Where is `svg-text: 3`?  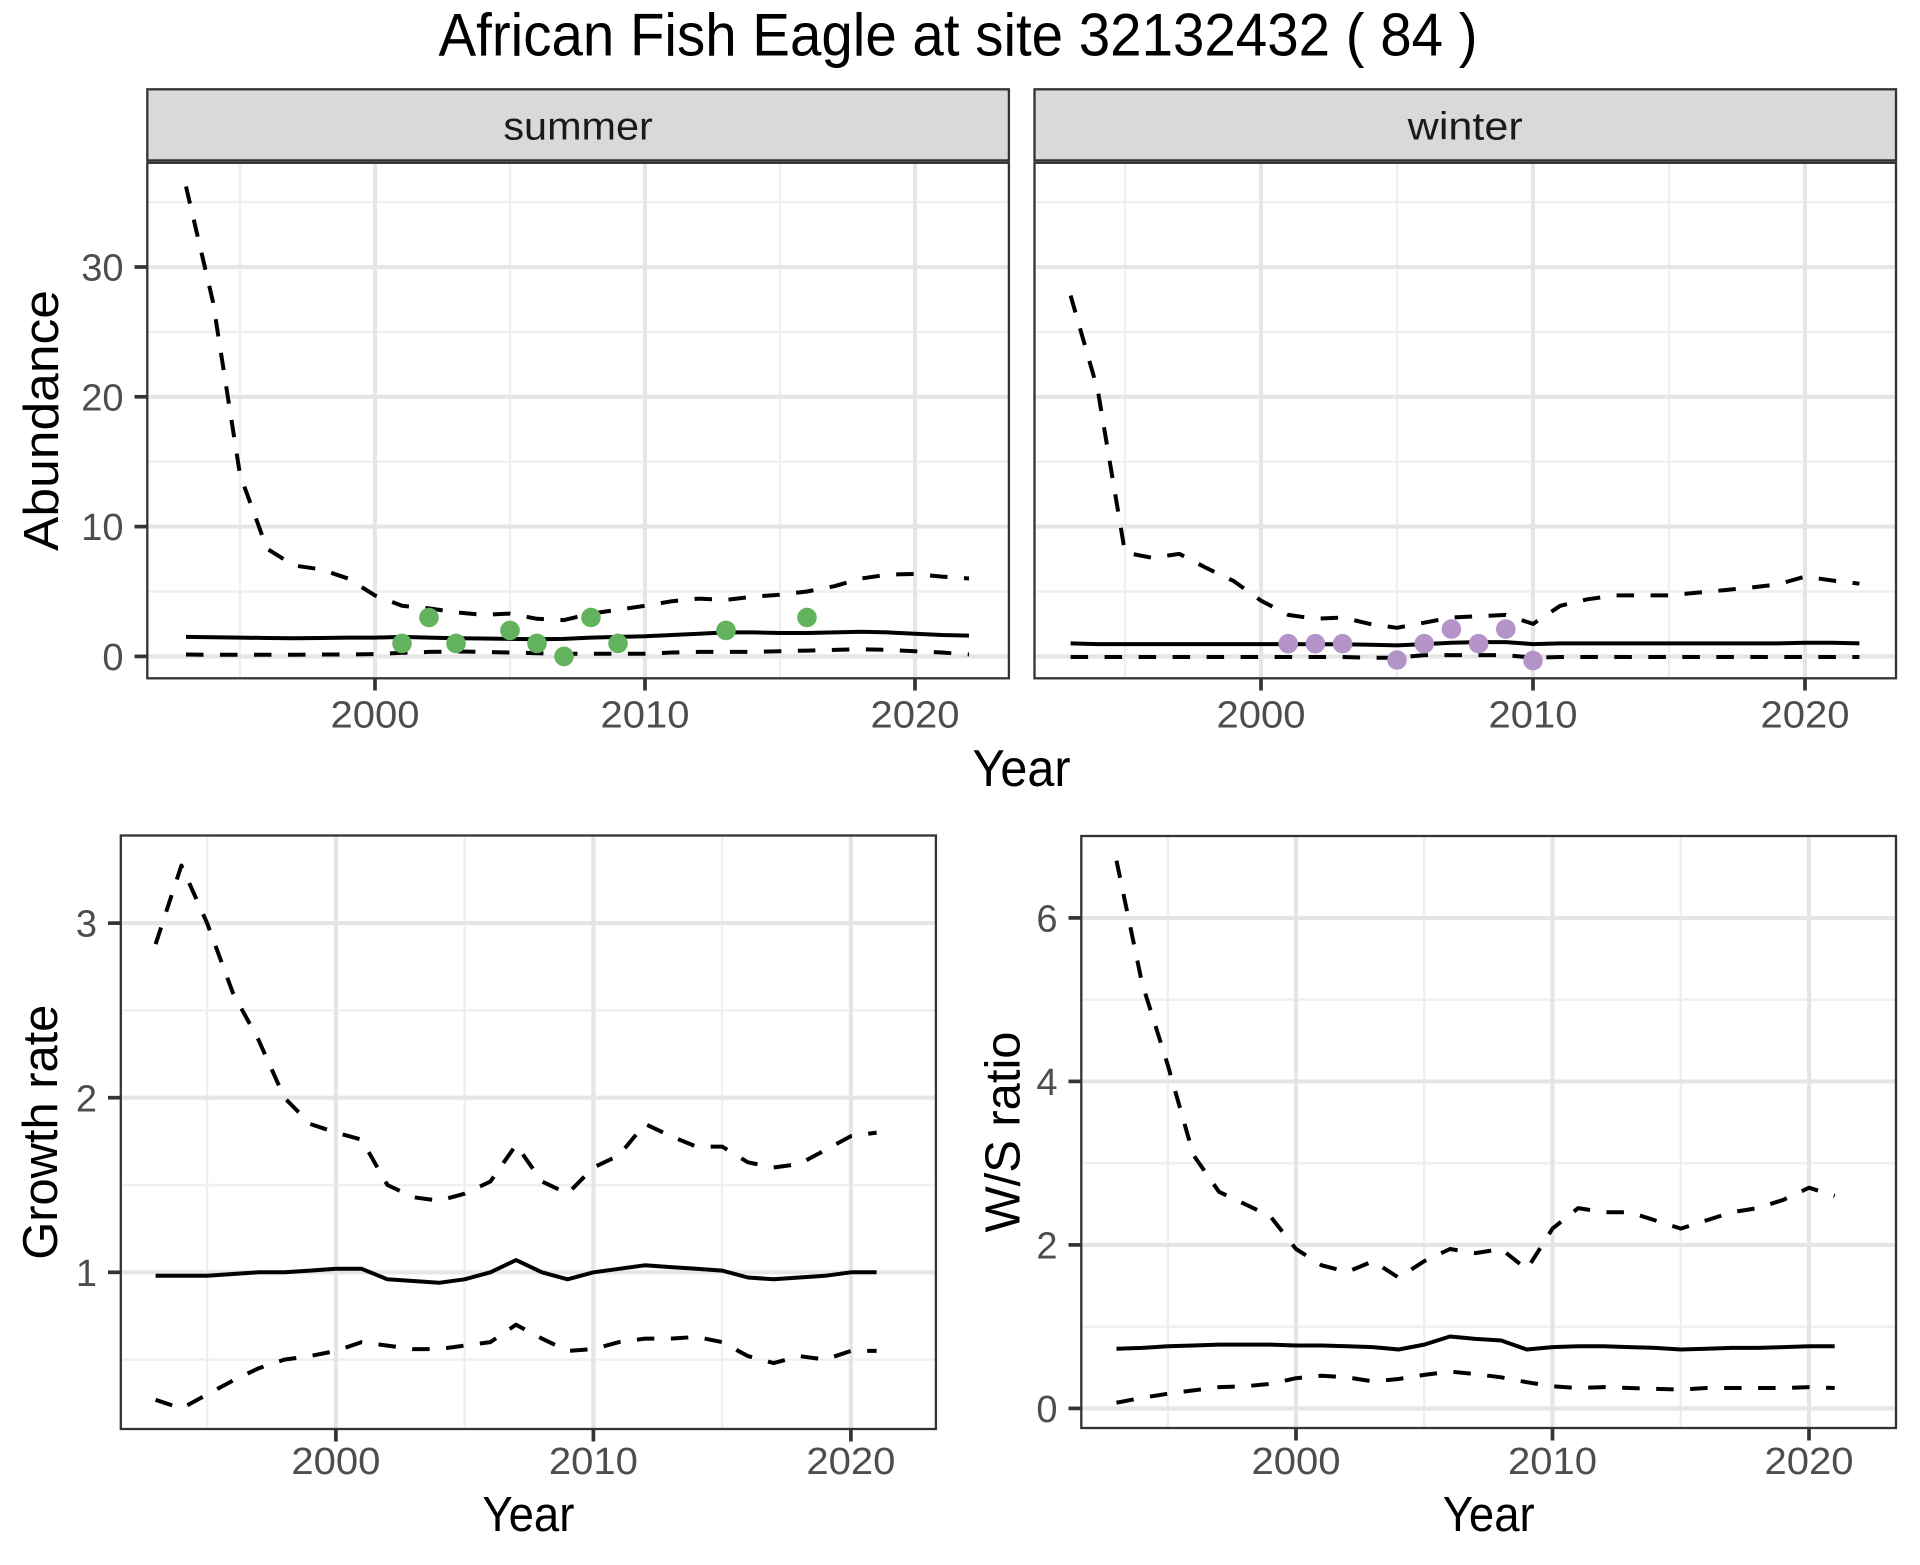 svg-text: 3 is located at coordinates (86, 925).